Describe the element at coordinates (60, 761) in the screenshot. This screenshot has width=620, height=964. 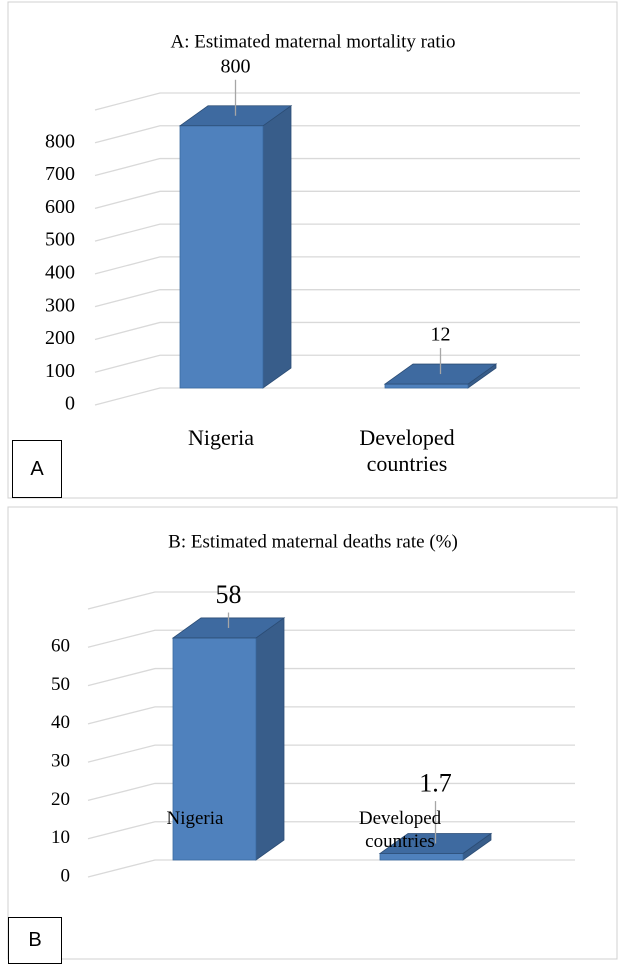
I see `y-tick-label: 30` at that location.